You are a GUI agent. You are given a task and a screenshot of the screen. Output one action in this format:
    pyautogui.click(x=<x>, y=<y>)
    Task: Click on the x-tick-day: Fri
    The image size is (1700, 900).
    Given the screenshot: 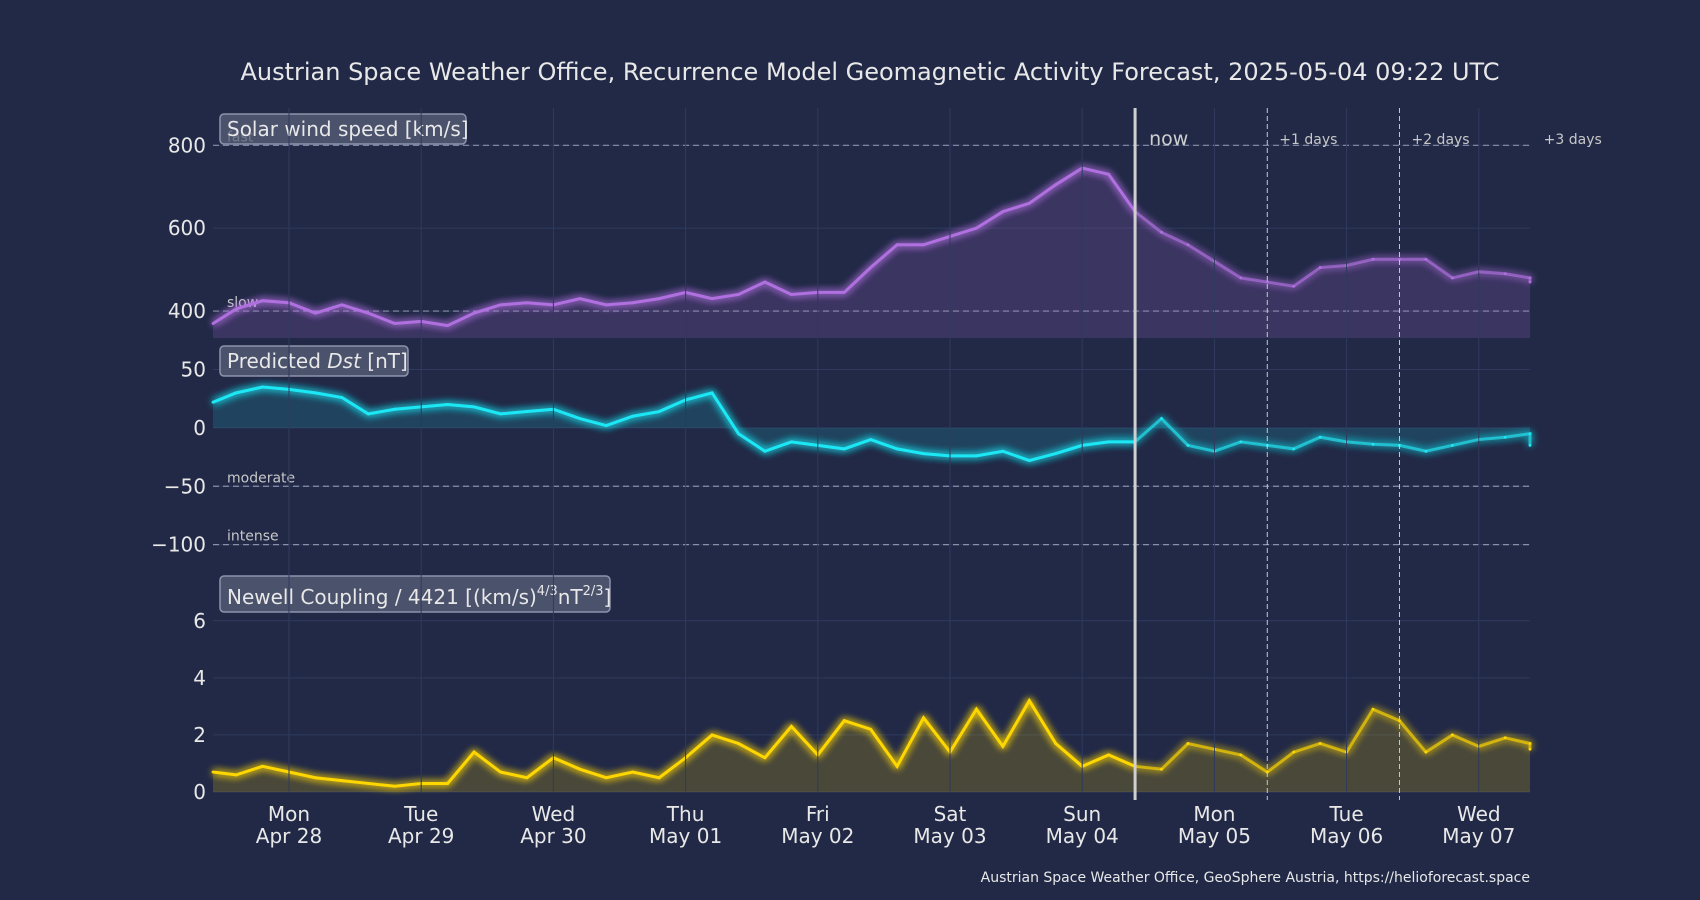 What is the action you would take?
    pyautogui.click(x=818, y=814)
    